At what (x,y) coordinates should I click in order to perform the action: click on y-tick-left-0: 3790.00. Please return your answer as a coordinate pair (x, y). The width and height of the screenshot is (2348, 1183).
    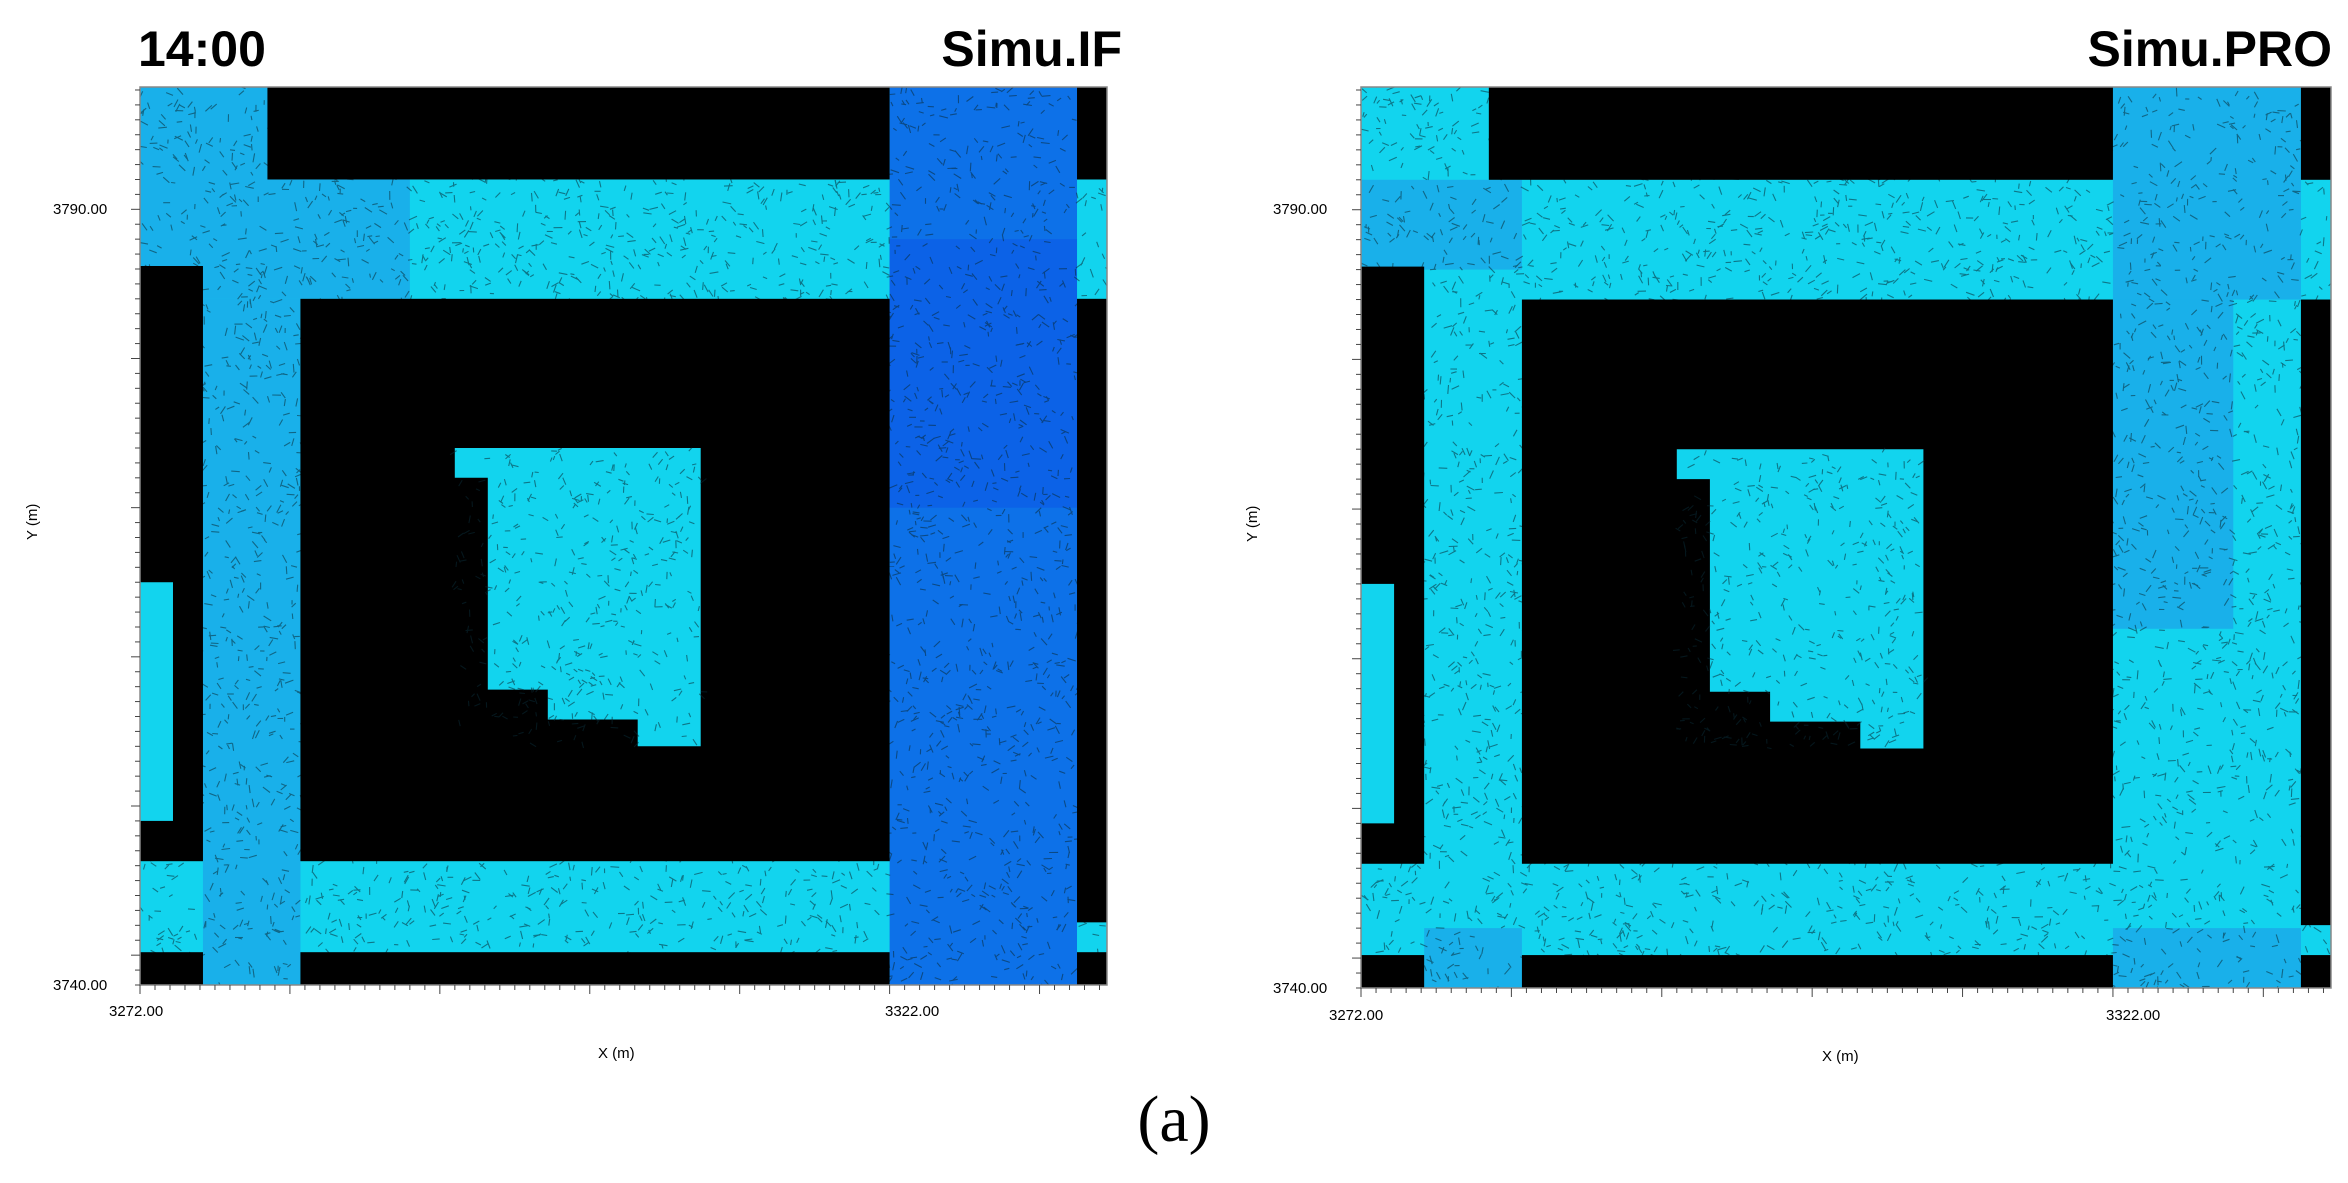
    Looking at the image, I should click on (80, 209).